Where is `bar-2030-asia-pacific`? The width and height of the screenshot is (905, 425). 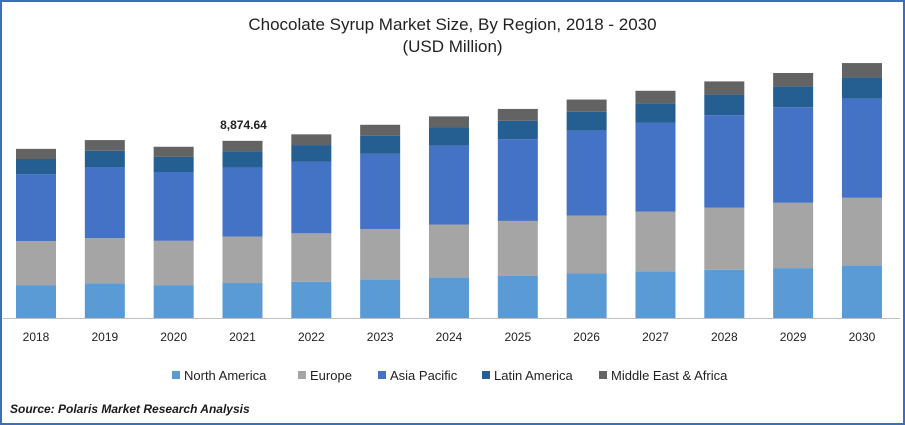 bar-2030-asia-pacific is located at coordinates (861, 148).